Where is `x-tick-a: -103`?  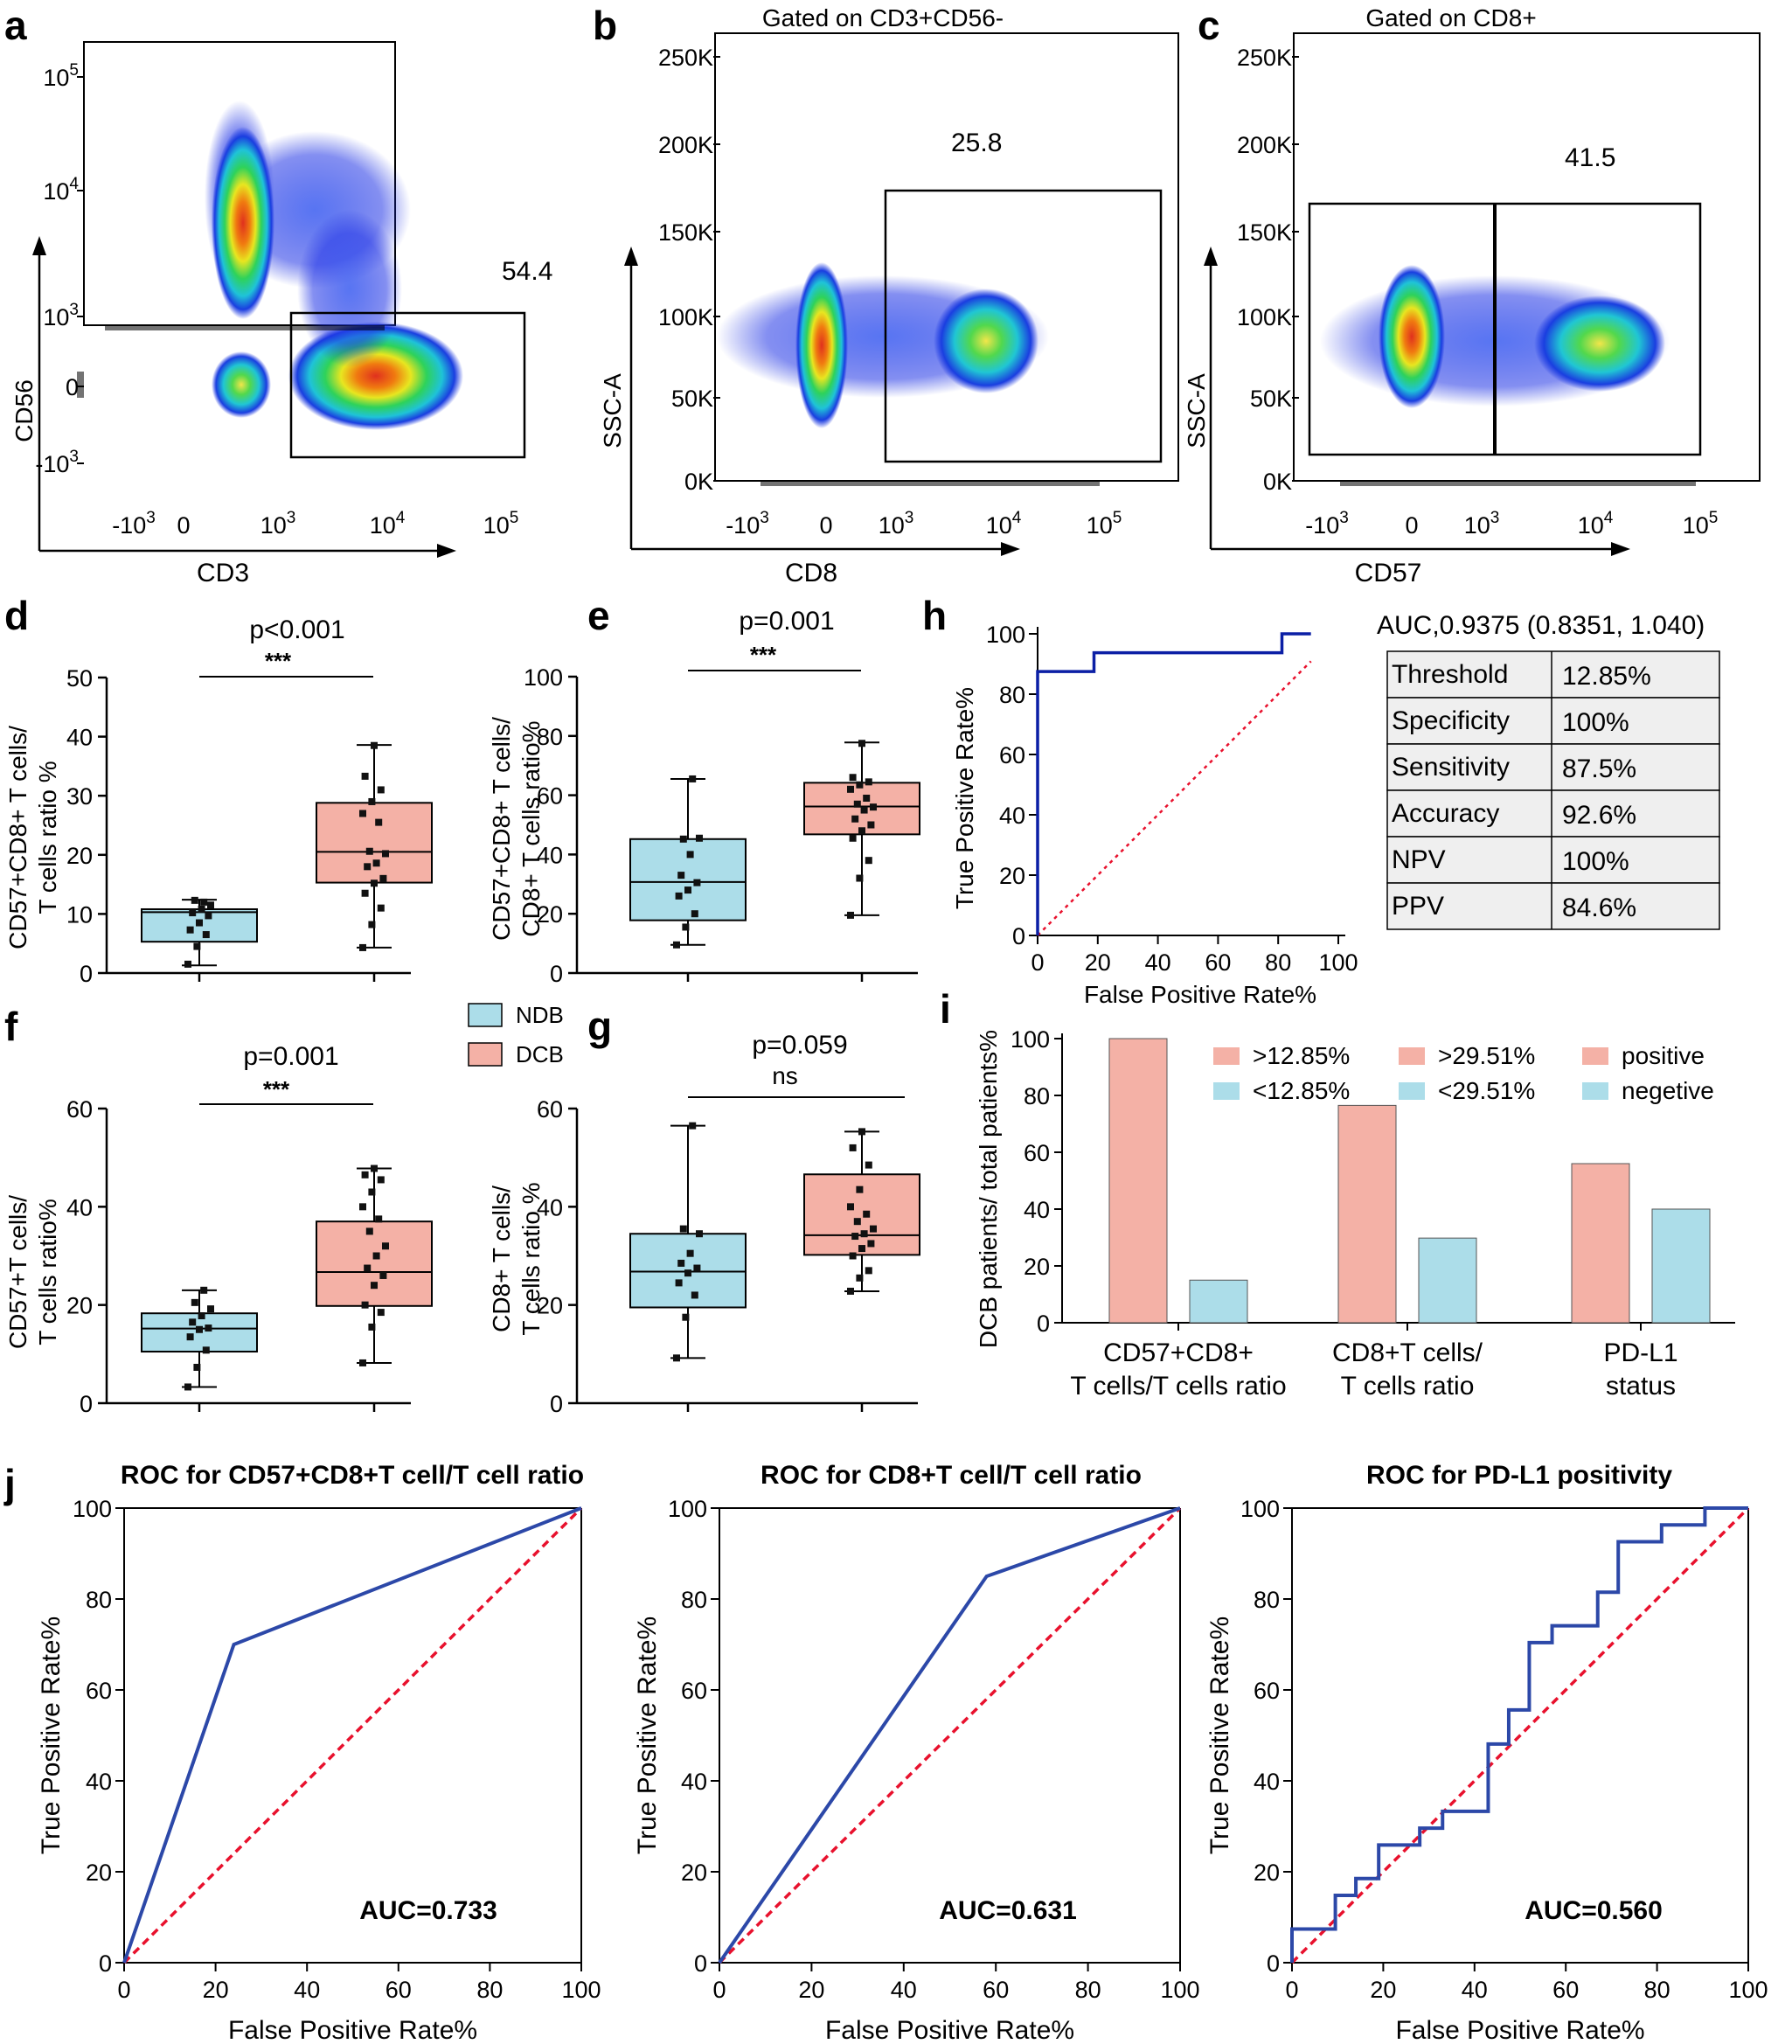
x-tick-a: -103 is located at coordinates (134, 524).